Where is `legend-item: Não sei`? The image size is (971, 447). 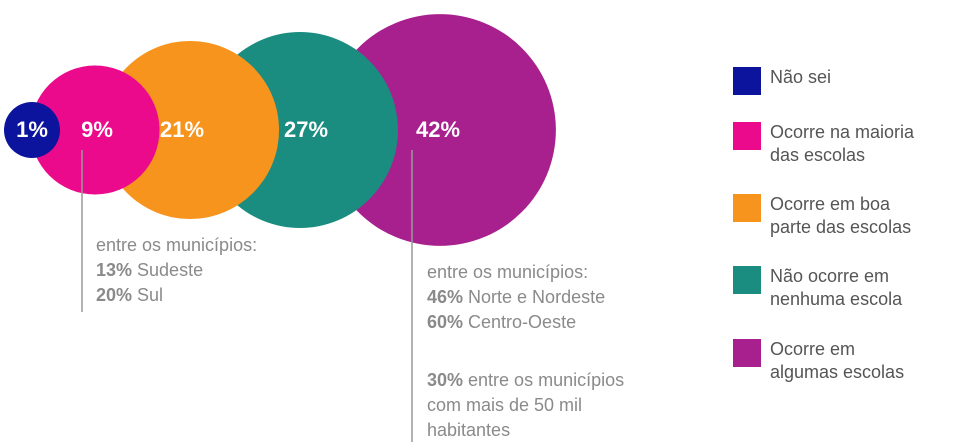 legend-item: Não sei is located at coordinates (782, 80).